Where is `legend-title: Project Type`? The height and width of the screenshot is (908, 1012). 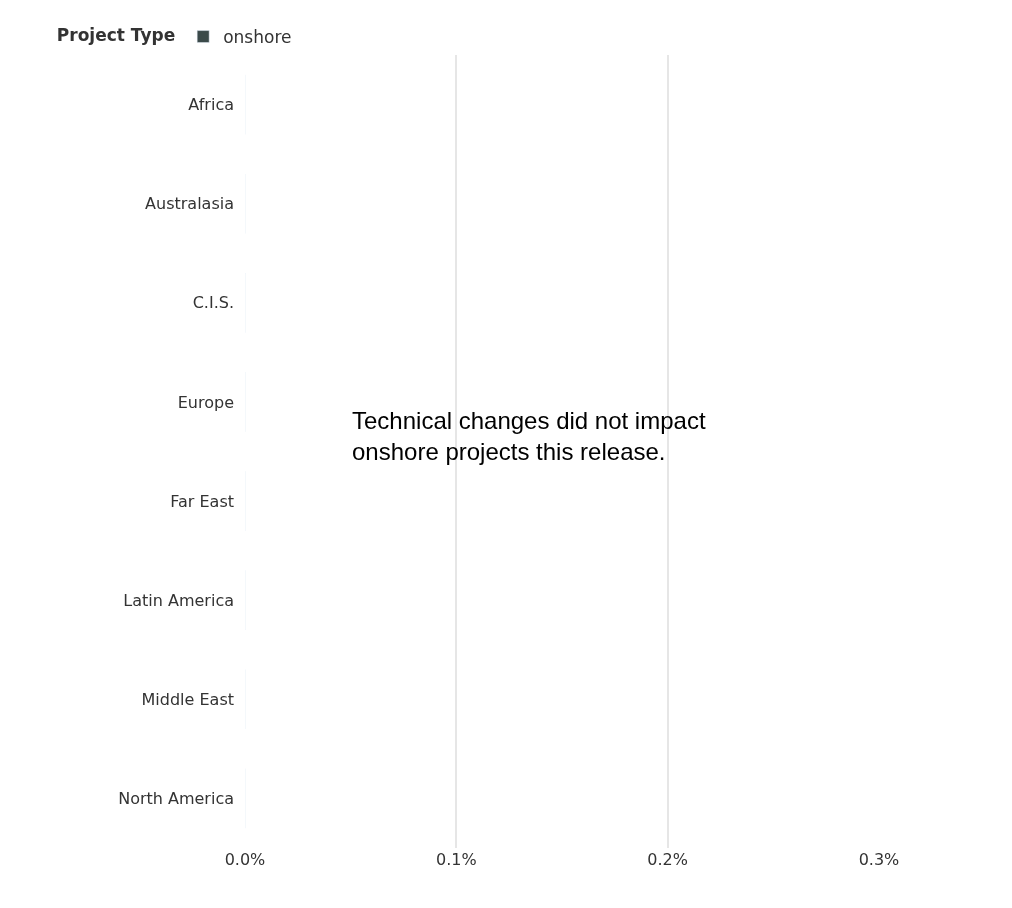
legend-title: Project Type is located at coordinates (116, 35).